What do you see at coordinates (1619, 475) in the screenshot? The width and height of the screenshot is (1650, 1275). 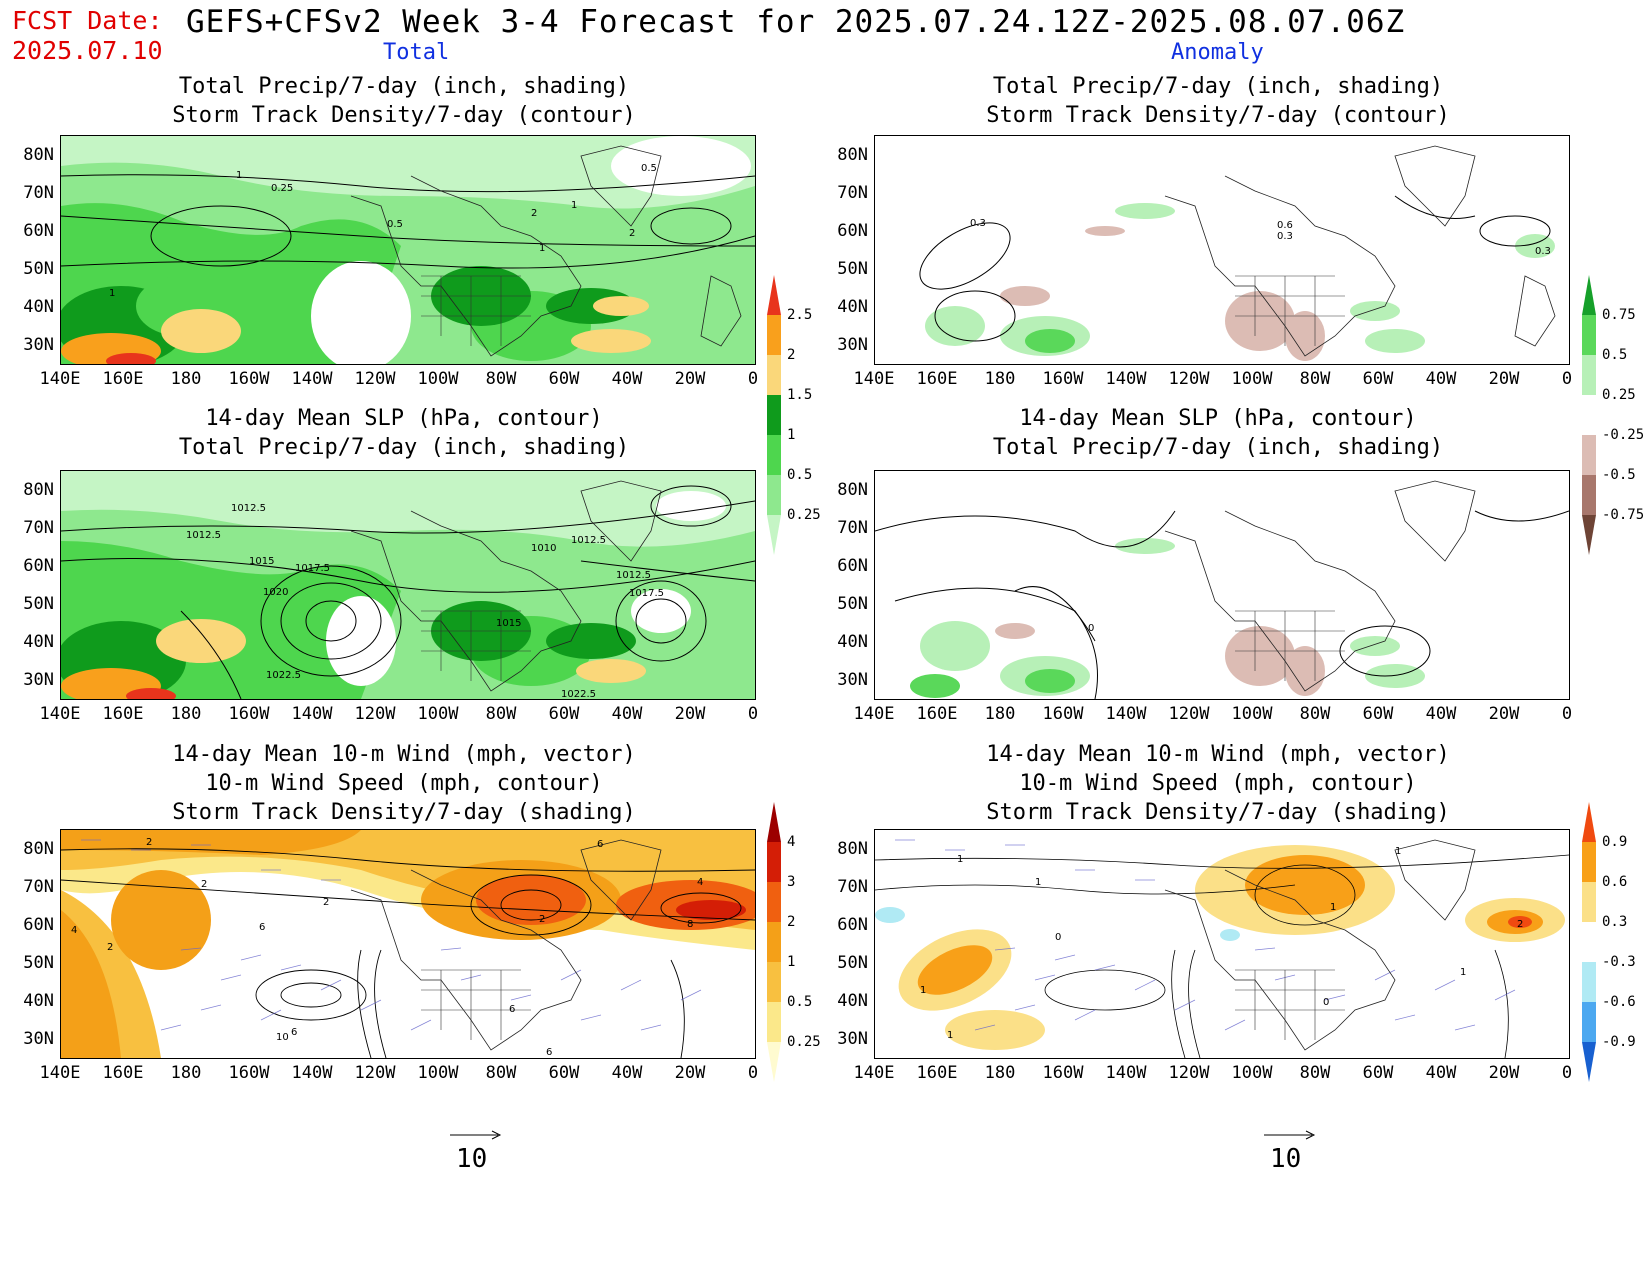 I see `colorbar-label: -0.5` at bounding box center [1619, 475].